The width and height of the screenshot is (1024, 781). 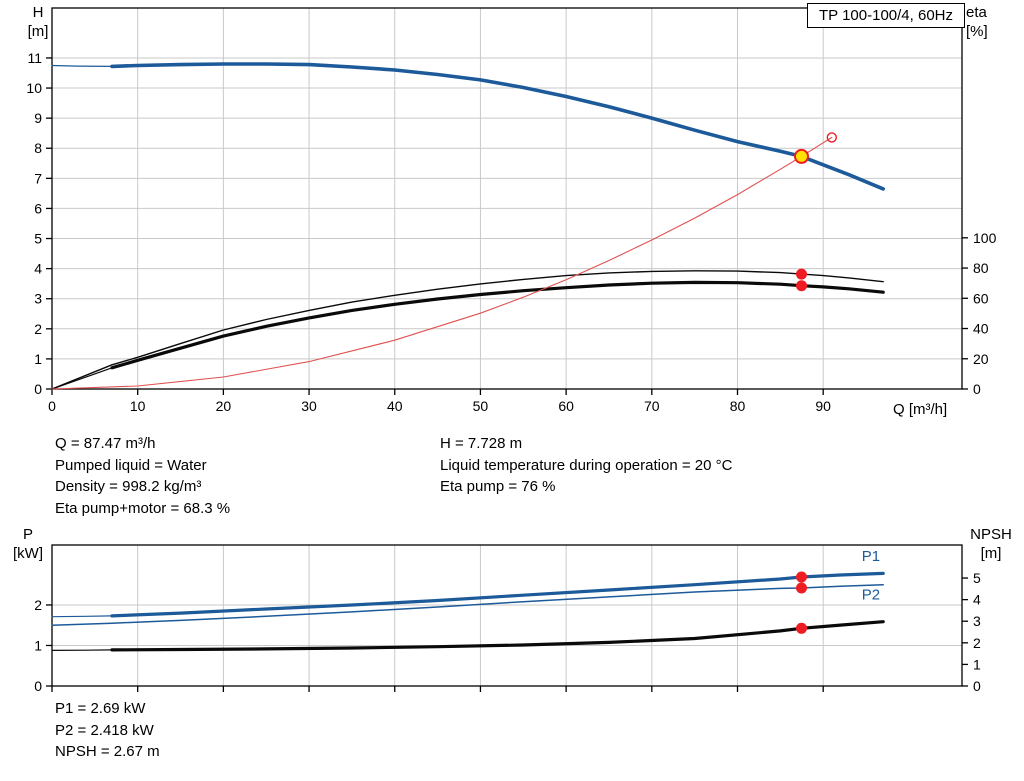 What do you see at coordinates (38, 178) in the screenshot?
I see `y-left-tick-label: 7` at bounding box center [38, 178].